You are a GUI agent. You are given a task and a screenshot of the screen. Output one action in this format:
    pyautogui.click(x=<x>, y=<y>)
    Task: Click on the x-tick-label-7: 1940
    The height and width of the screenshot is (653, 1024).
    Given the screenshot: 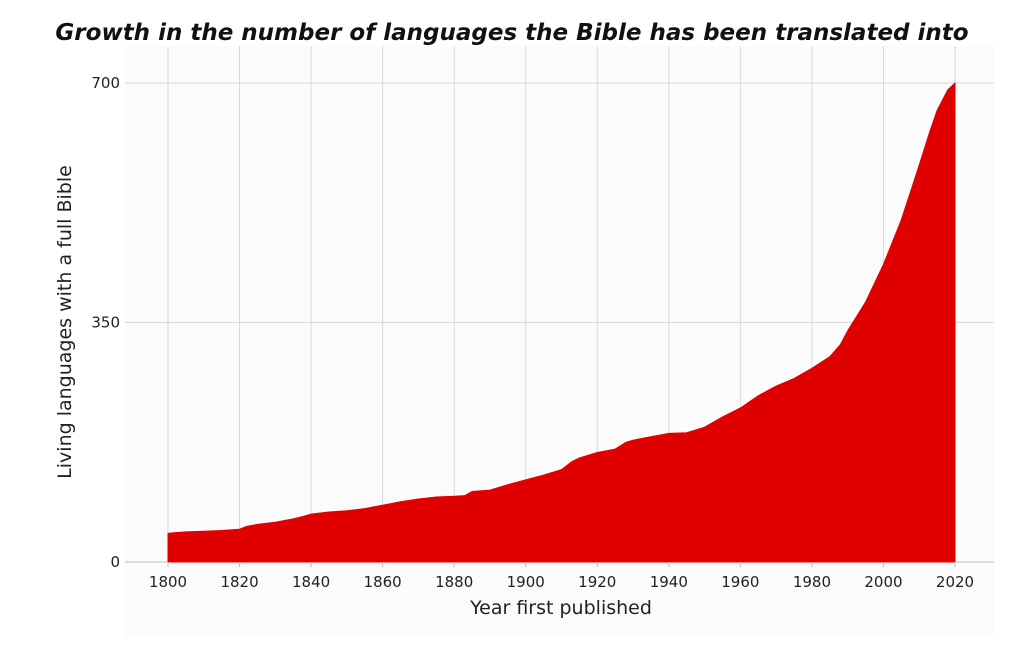 What is the action you would take?
    pyautogui.click(x=669, y=582)
    